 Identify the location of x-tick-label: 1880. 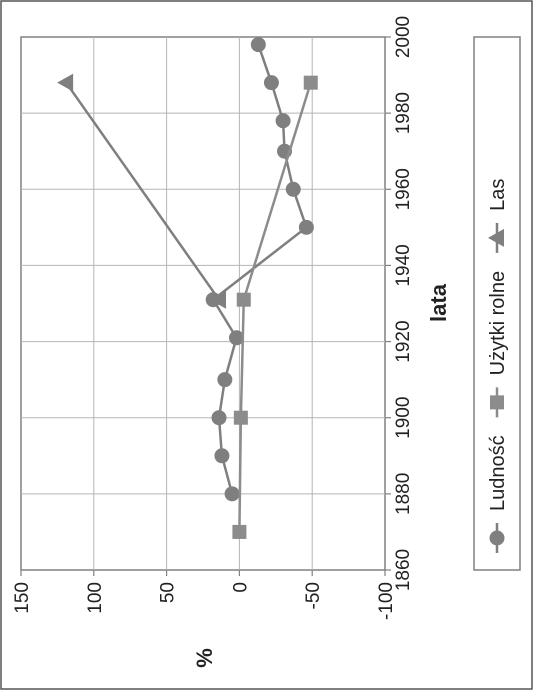
(403, 494).